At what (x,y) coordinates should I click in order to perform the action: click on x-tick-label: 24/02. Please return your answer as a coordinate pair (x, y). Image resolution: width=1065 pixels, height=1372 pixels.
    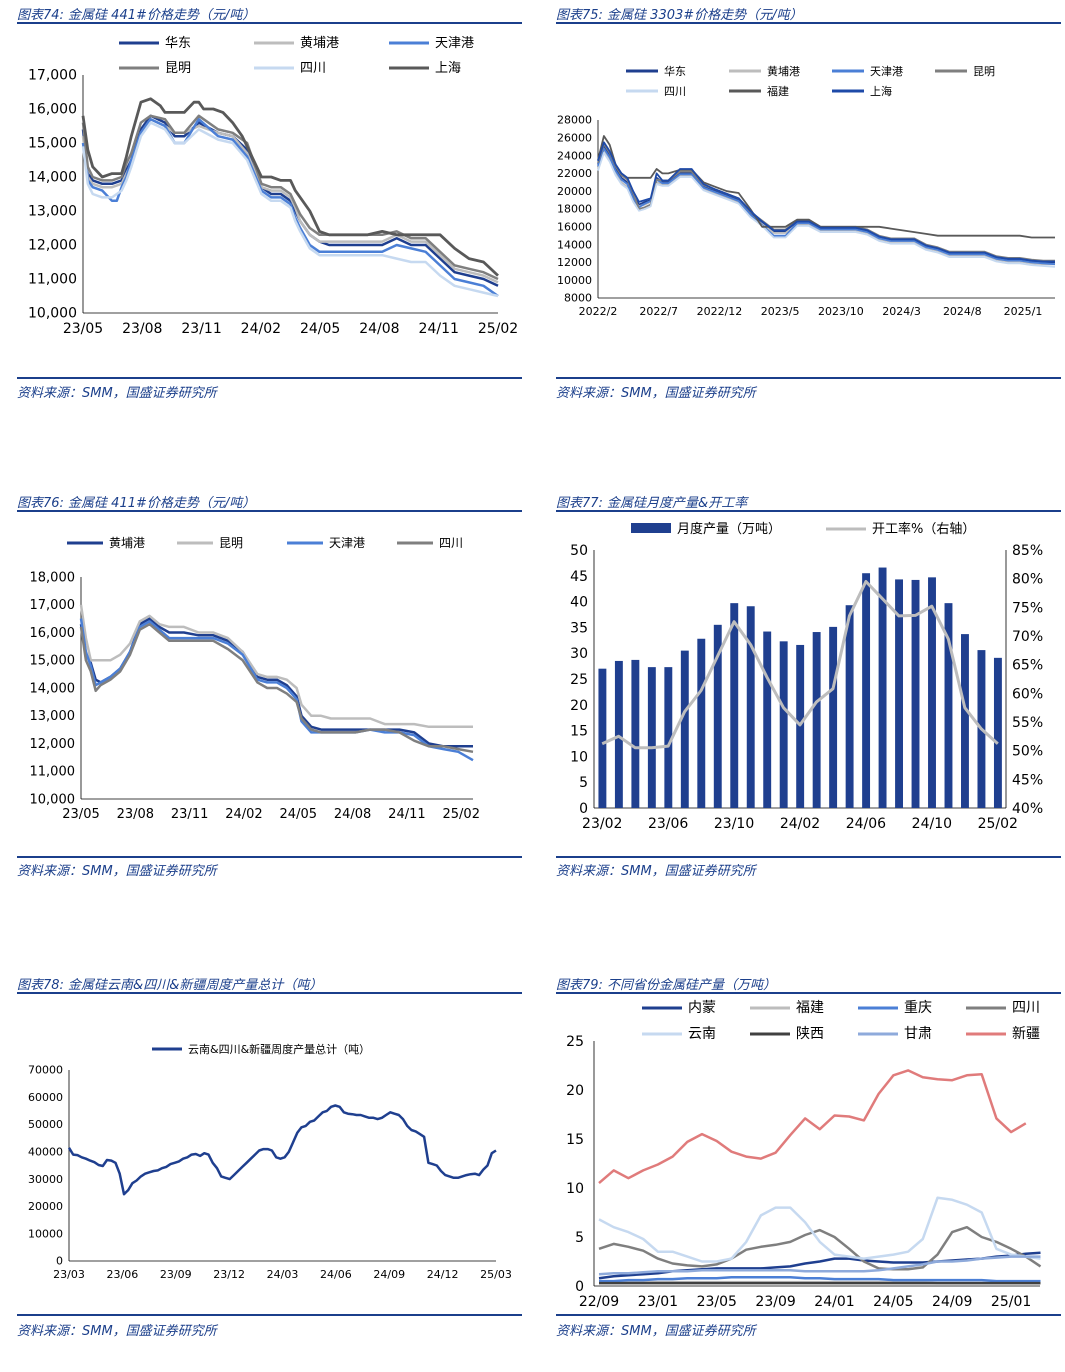
    Looking at the image, I should click on (243, 814).